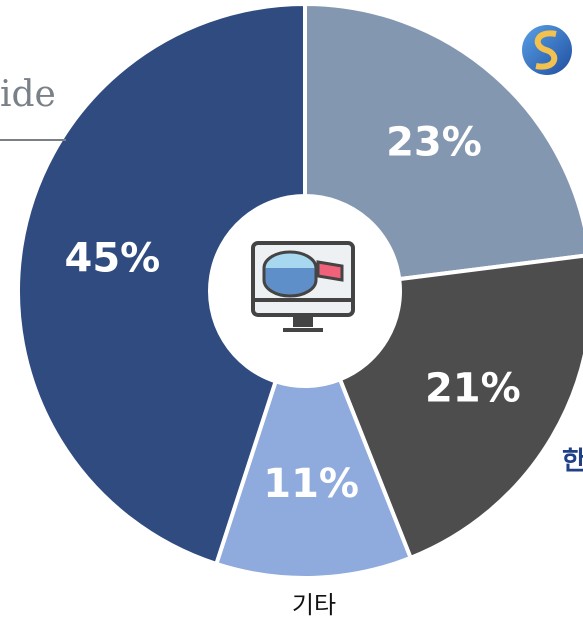 Image resolution: width=583 pixels, height=622 pixels. What do you see at coordinates (28, 94) in the screenshot?
I see `background-text: ide` at bounding box center [28, 94].